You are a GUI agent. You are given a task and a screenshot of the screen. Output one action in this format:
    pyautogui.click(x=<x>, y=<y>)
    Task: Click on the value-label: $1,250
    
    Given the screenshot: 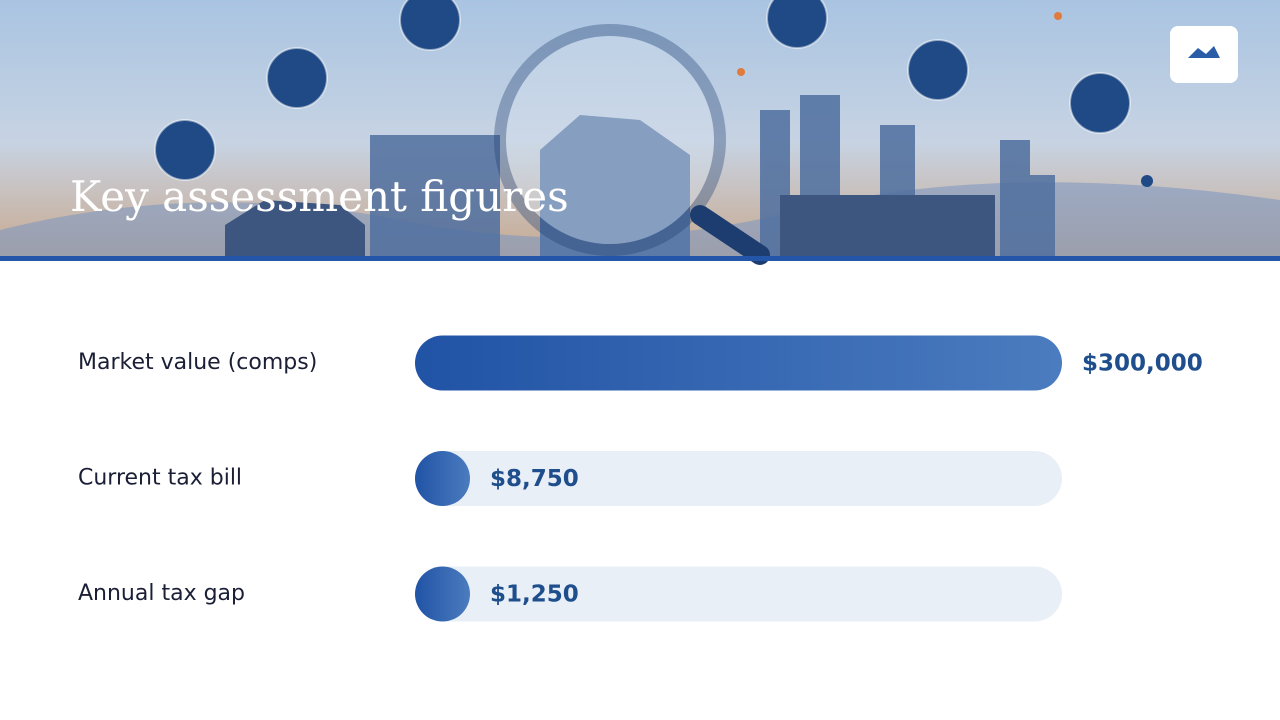 What is the action you would take?
    pyautogui.click(x=534, y=595)
    